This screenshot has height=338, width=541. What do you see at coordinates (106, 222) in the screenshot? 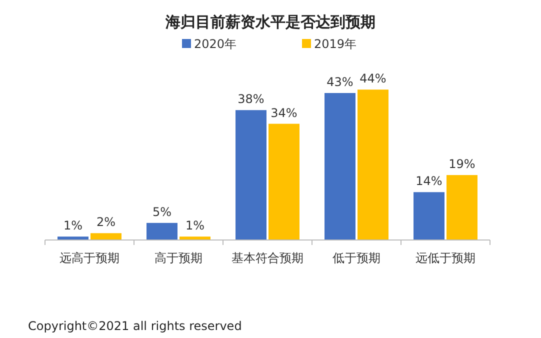
I see `data-label: 2%` at bounding box center [106, 222].